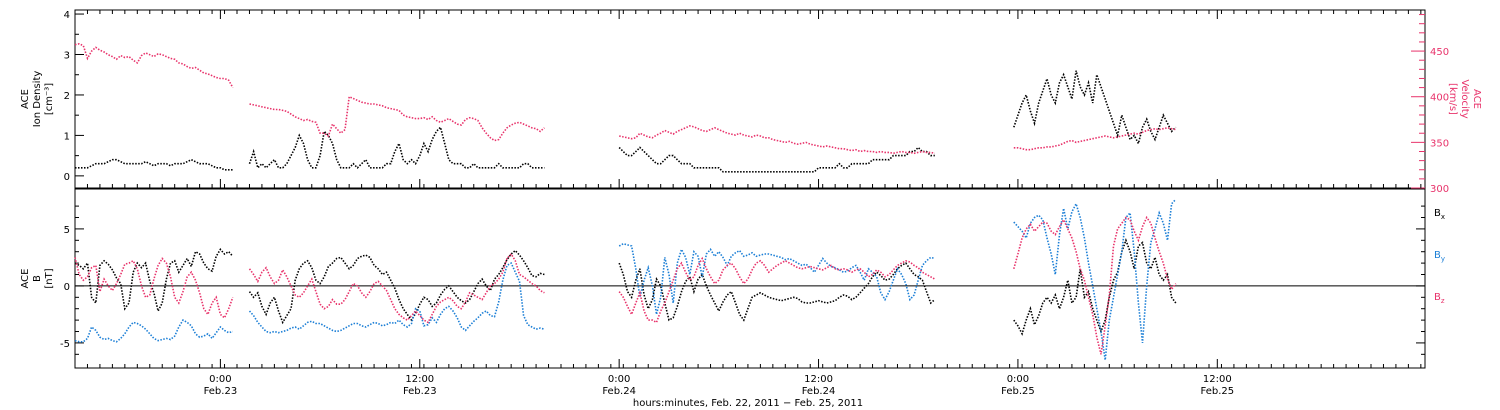  I want to click on legend-bz: Bz, so click(1439, 298).